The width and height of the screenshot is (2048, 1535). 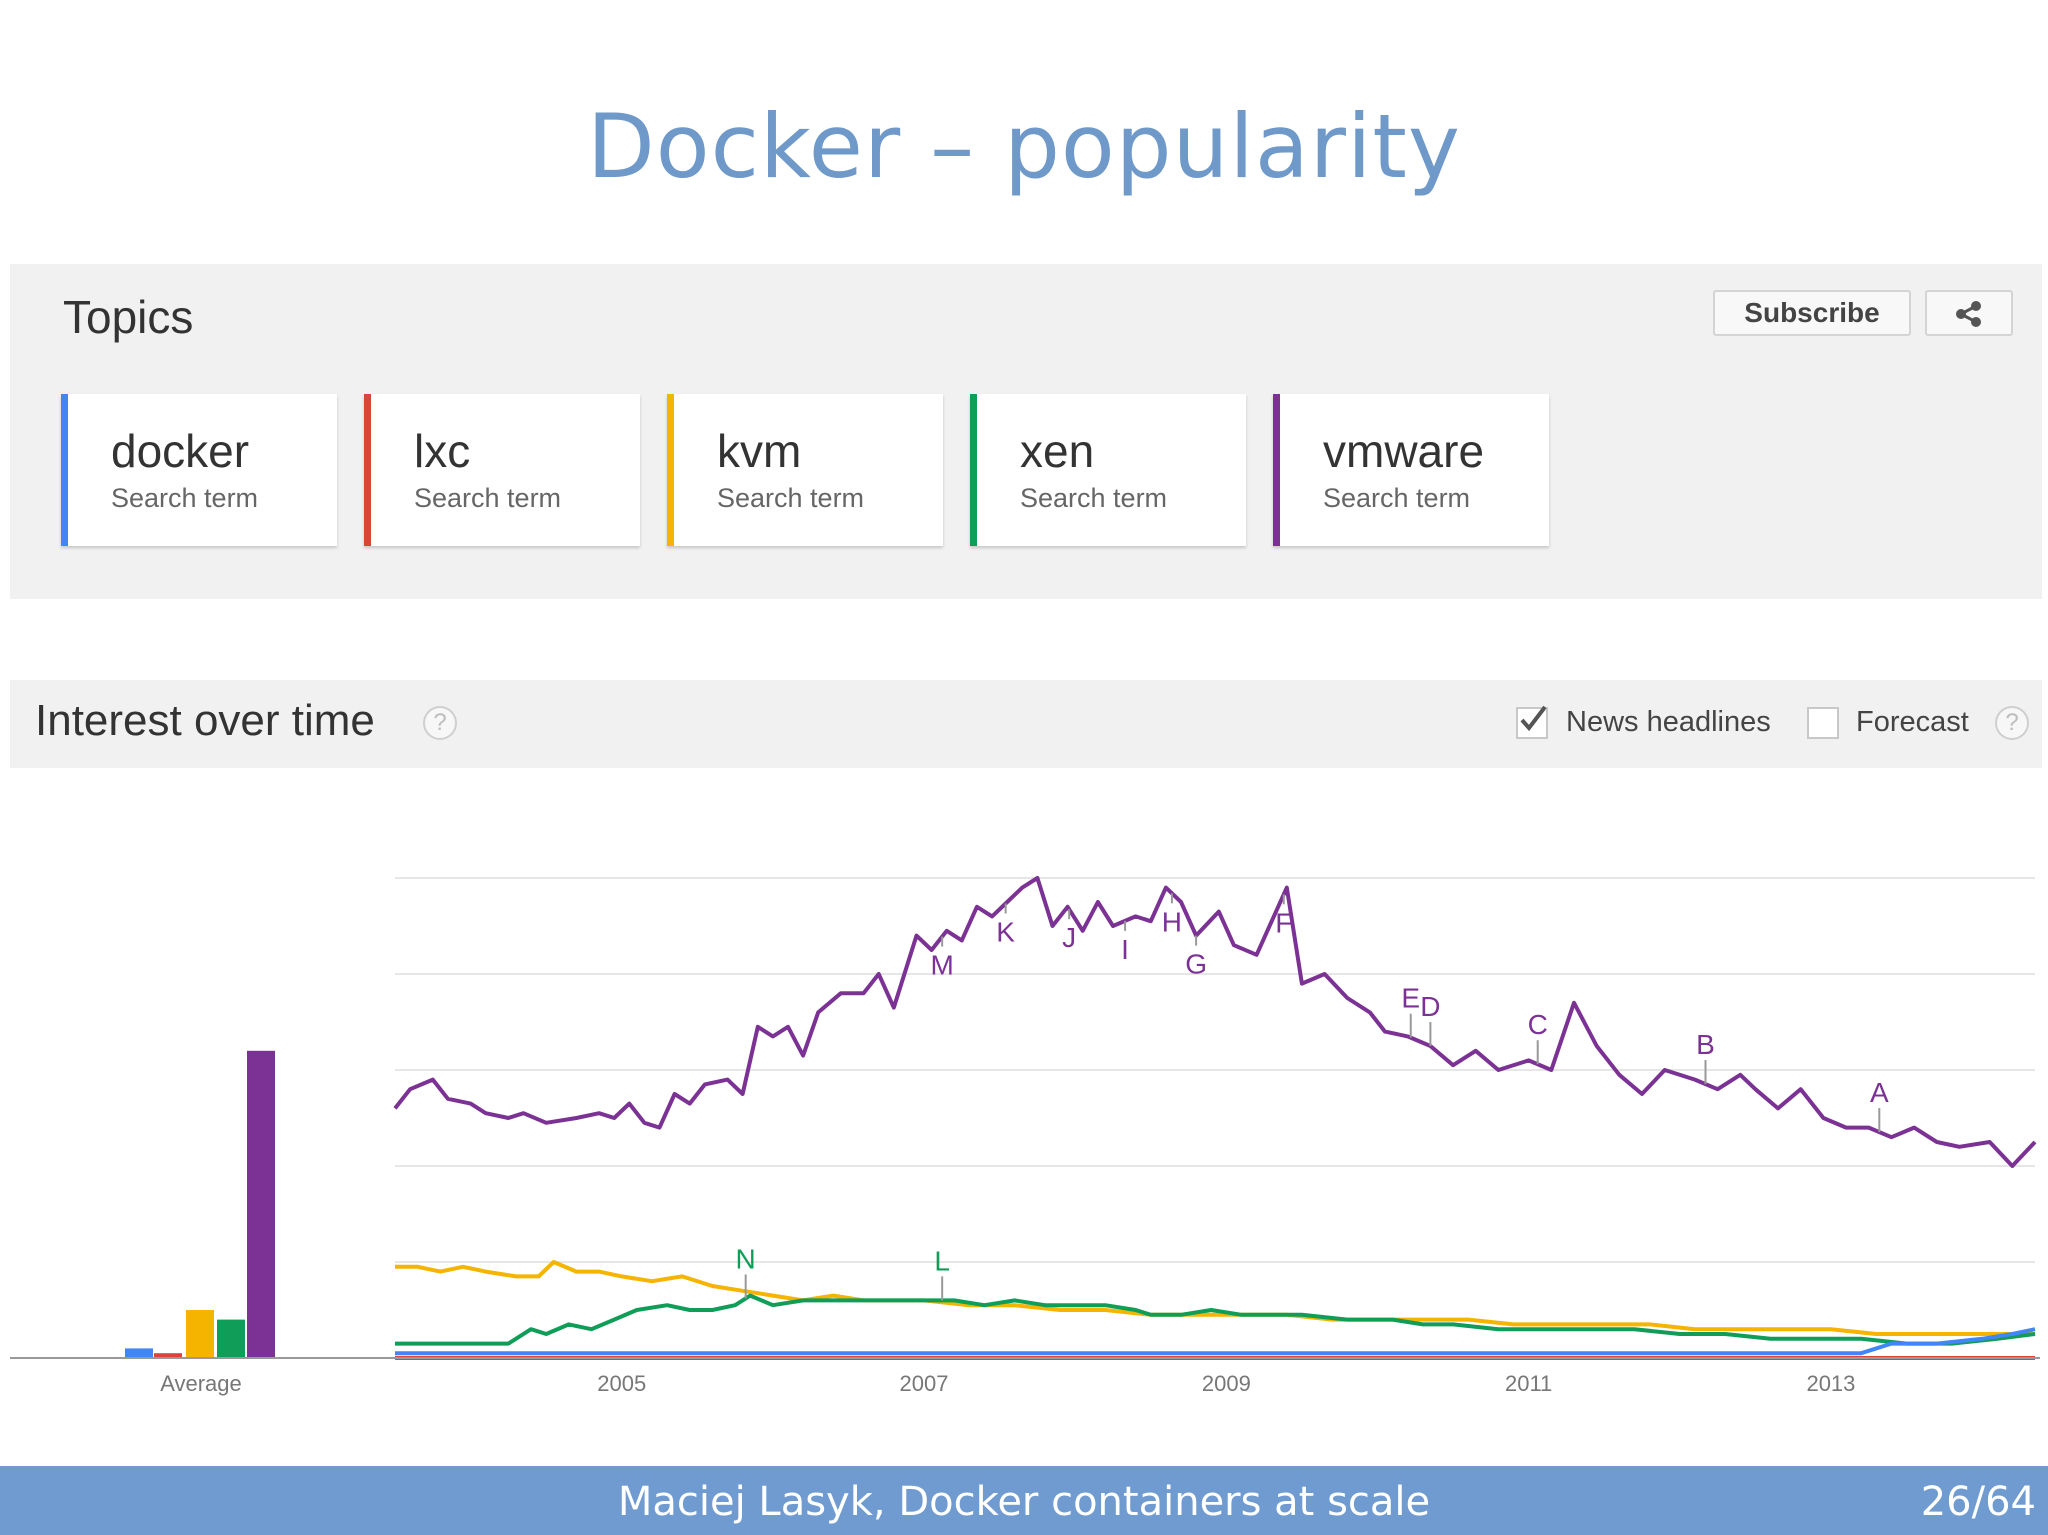 I want to click on average-bar-vmware, so click(x=261, y=1204).